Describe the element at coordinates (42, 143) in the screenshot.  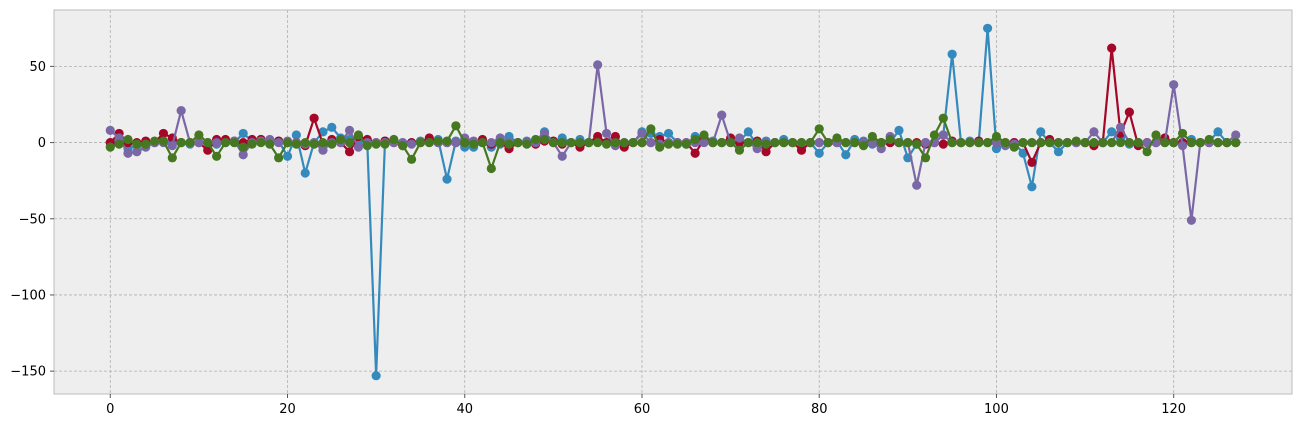
I see `y-tick-label: 0` at that location.